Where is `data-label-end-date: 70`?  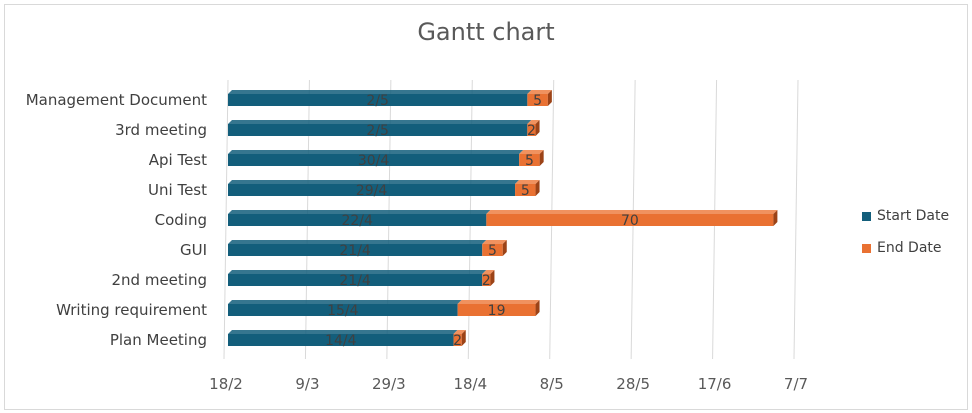
data-label-end-date: 70 is located at coordinates (630, 221).